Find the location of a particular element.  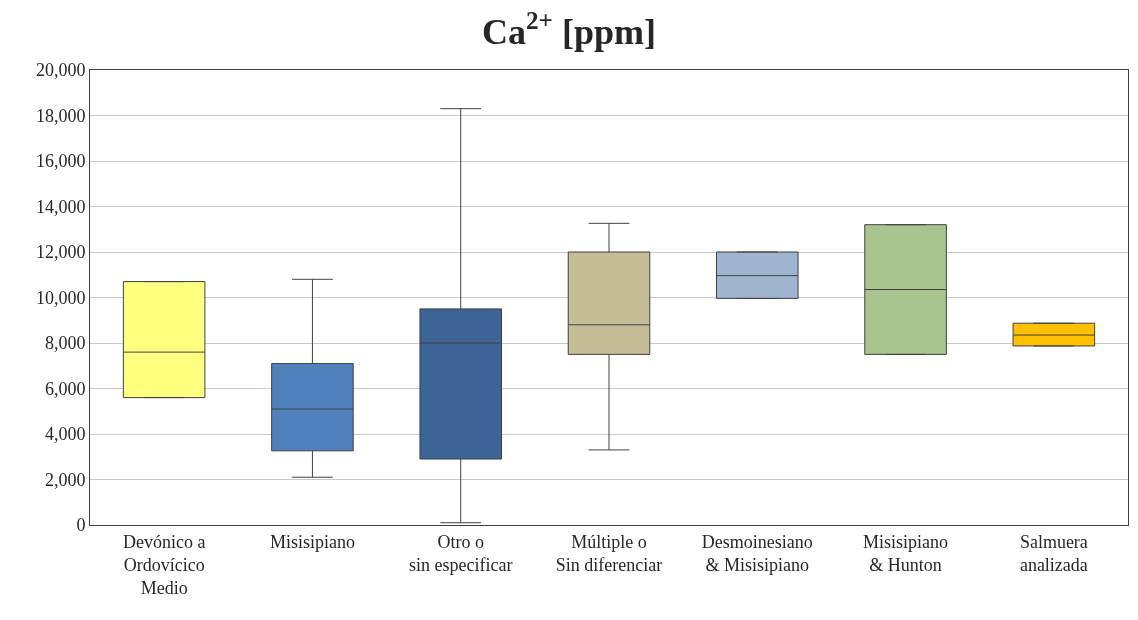

y-tick-label: 4,000 is located at coordinates (65, 434).